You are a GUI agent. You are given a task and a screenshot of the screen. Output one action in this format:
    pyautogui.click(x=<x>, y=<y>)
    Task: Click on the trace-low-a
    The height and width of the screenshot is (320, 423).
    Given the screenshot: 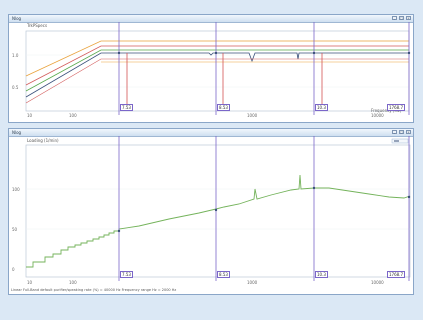 What is the action you would take?
    pyautogui.click(x=217, y=70)
    